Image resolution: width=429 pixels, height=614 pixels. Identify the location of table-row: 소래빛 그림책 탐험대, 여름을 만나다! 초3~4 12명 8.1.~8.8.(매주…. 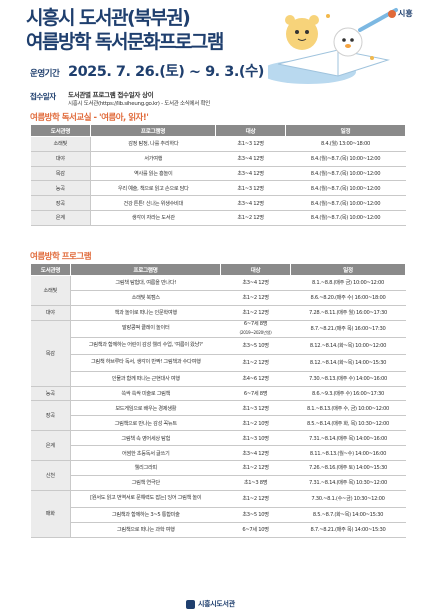
(218, 290).